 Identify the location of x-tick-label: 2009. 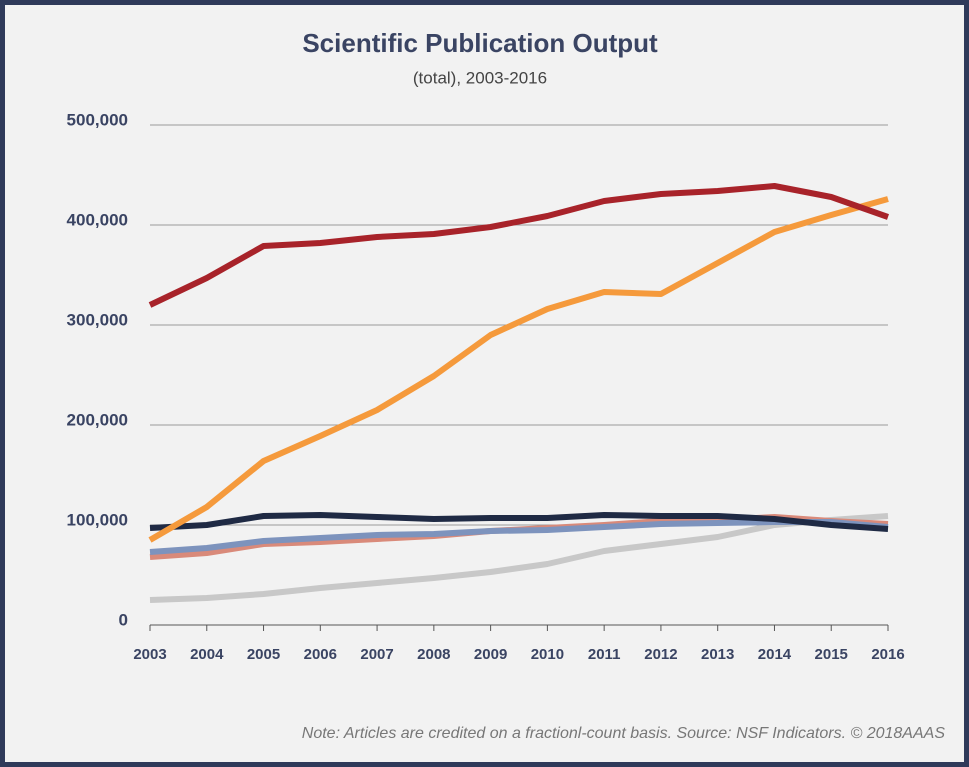
(490, 654).